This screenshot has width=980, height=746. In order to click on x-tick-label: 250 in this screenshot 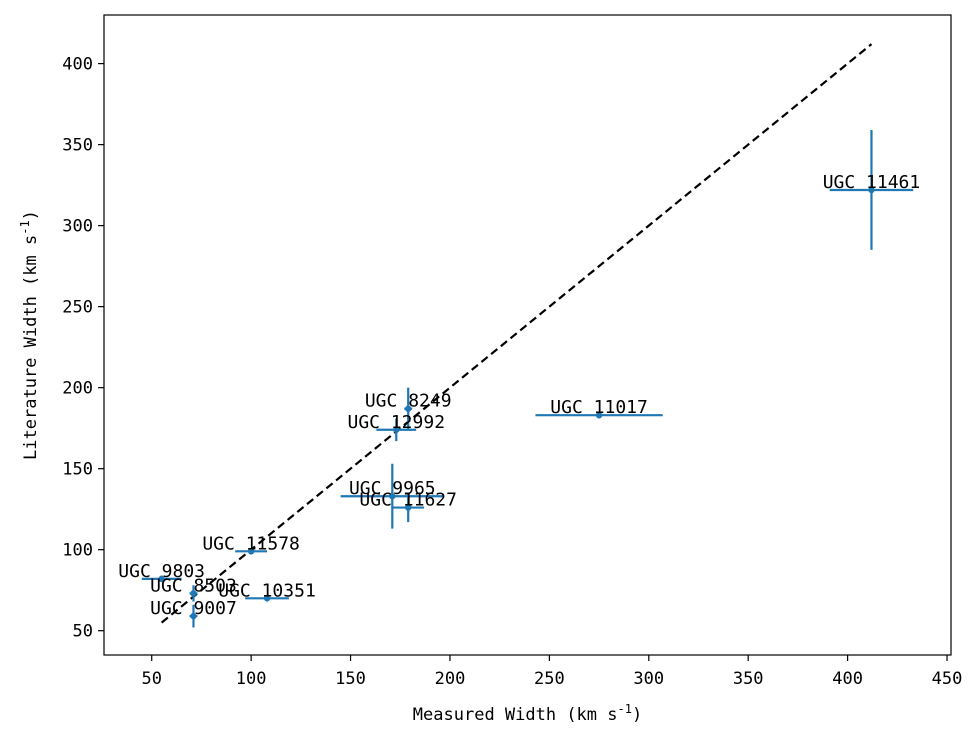, I will do `click(549, 679)`.